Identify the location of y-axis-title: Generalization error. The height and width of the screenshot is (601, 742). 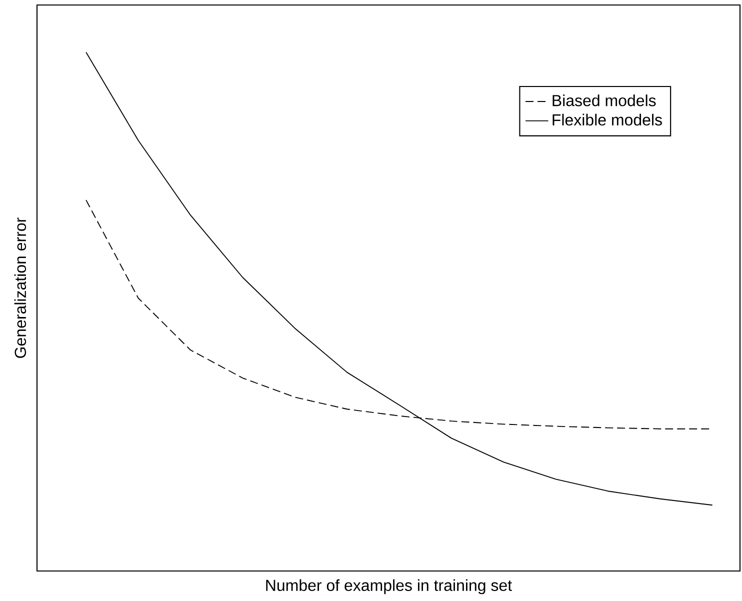
(20, 288).